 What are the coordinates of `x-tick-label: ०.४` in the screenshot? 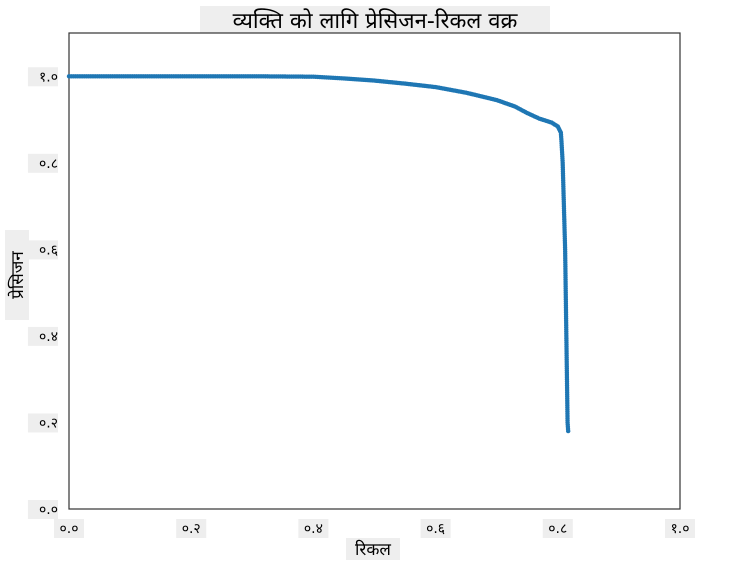 It's located at (313, 529).